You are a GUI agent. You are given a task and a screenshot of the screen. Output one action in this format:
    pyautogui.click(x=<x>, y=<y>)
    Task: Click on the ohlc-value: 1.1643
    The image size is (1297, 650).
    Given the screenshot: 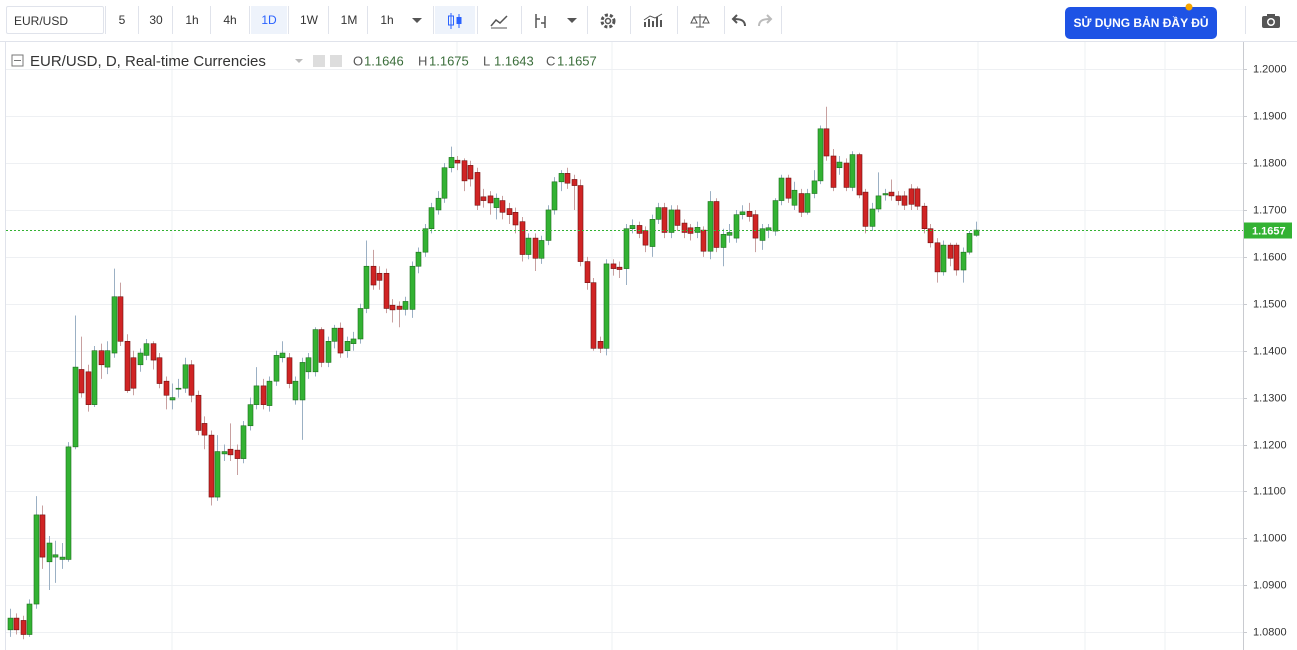 What is the action you would take?
    pyautogui.click(x=514, y=60)
    